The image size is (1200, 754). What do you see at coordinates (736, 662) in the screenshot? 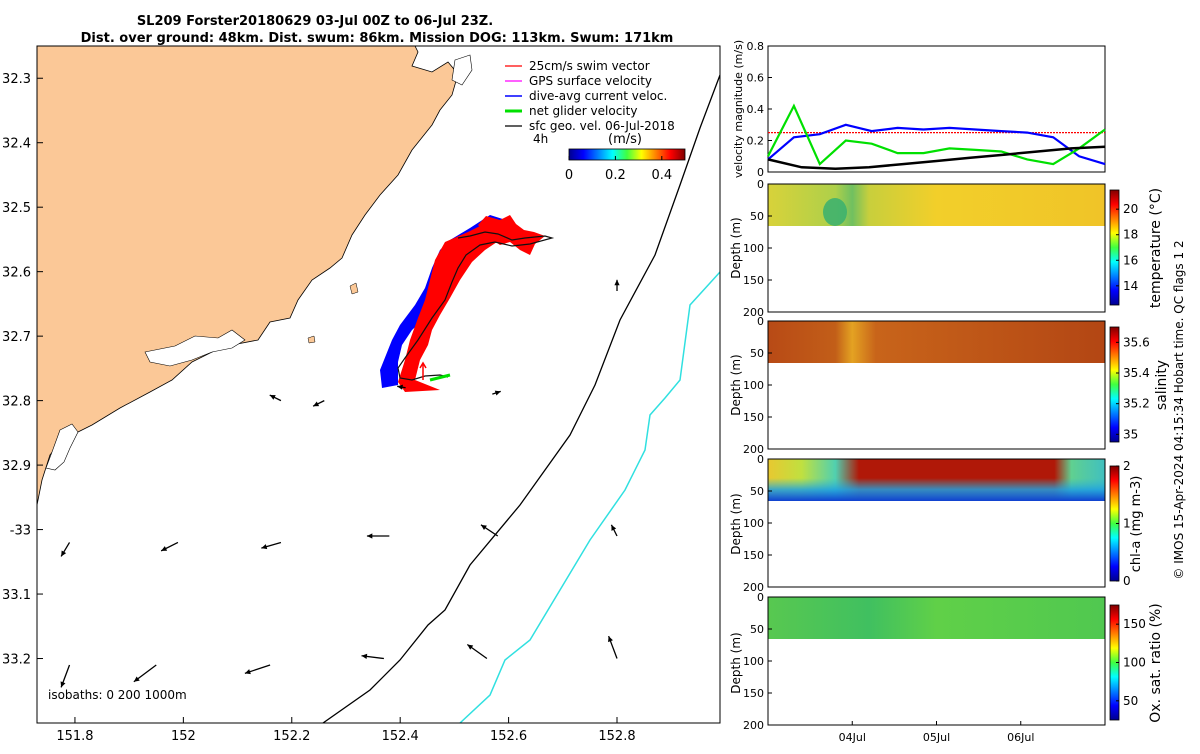
I see `oxygen-ylabel: Depth (m)` at bounding box center [736, 662].